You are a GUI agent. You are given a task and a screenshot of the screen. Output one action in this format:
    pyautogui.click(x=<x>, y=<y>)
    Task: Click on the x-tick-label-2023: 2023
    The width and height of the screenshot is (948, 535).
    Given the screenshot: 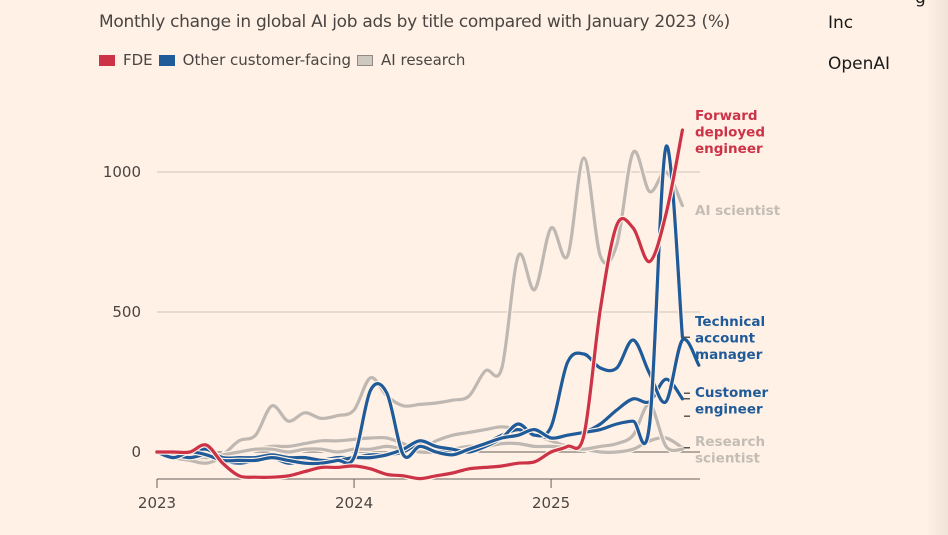 What is the action you would take?
    pyautogui.click(x=157, y=503)
    